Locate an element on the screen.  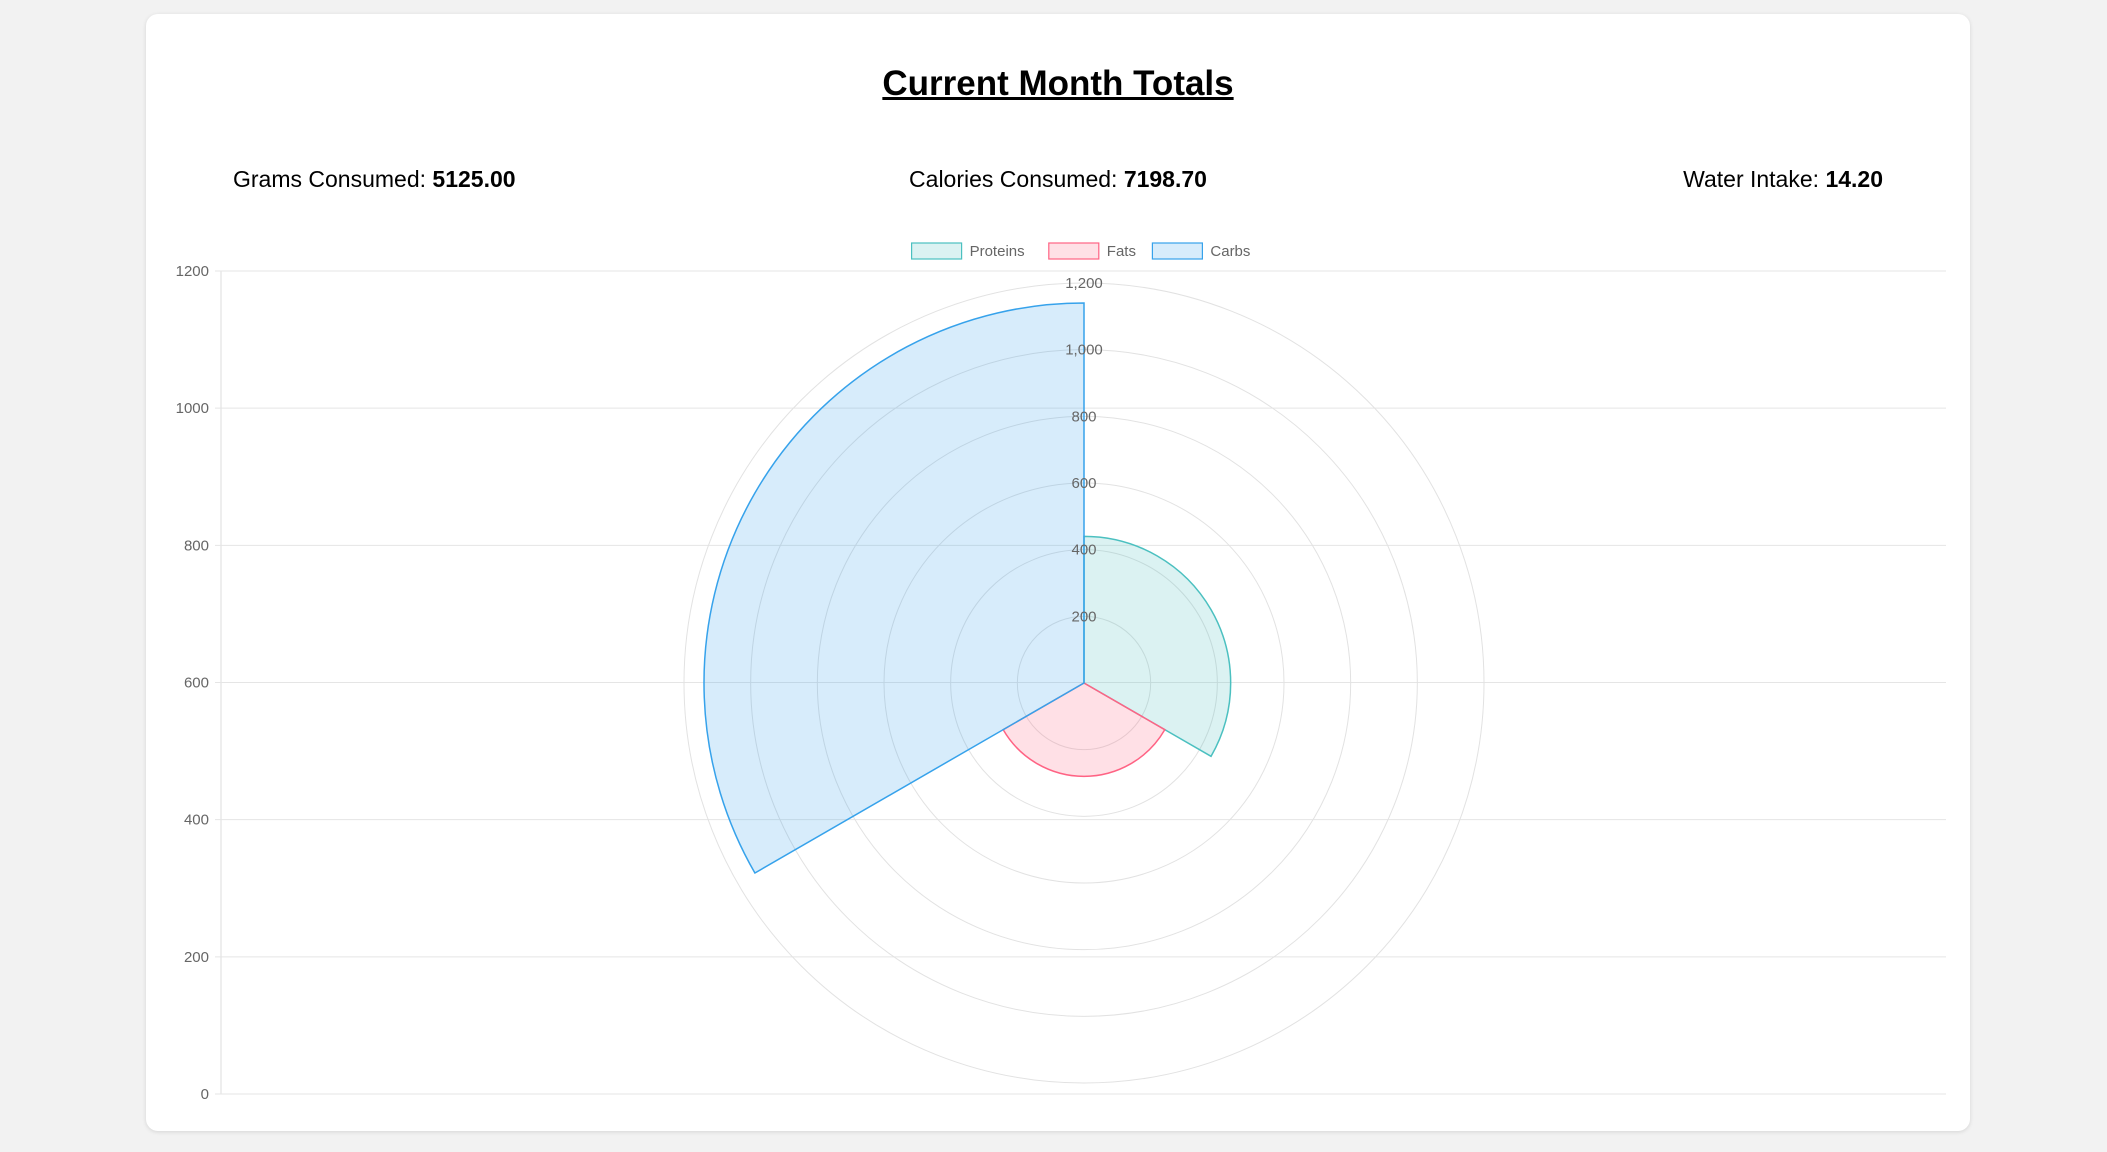
radial-tick-label: 400 is located at coordinates (1083, 550).